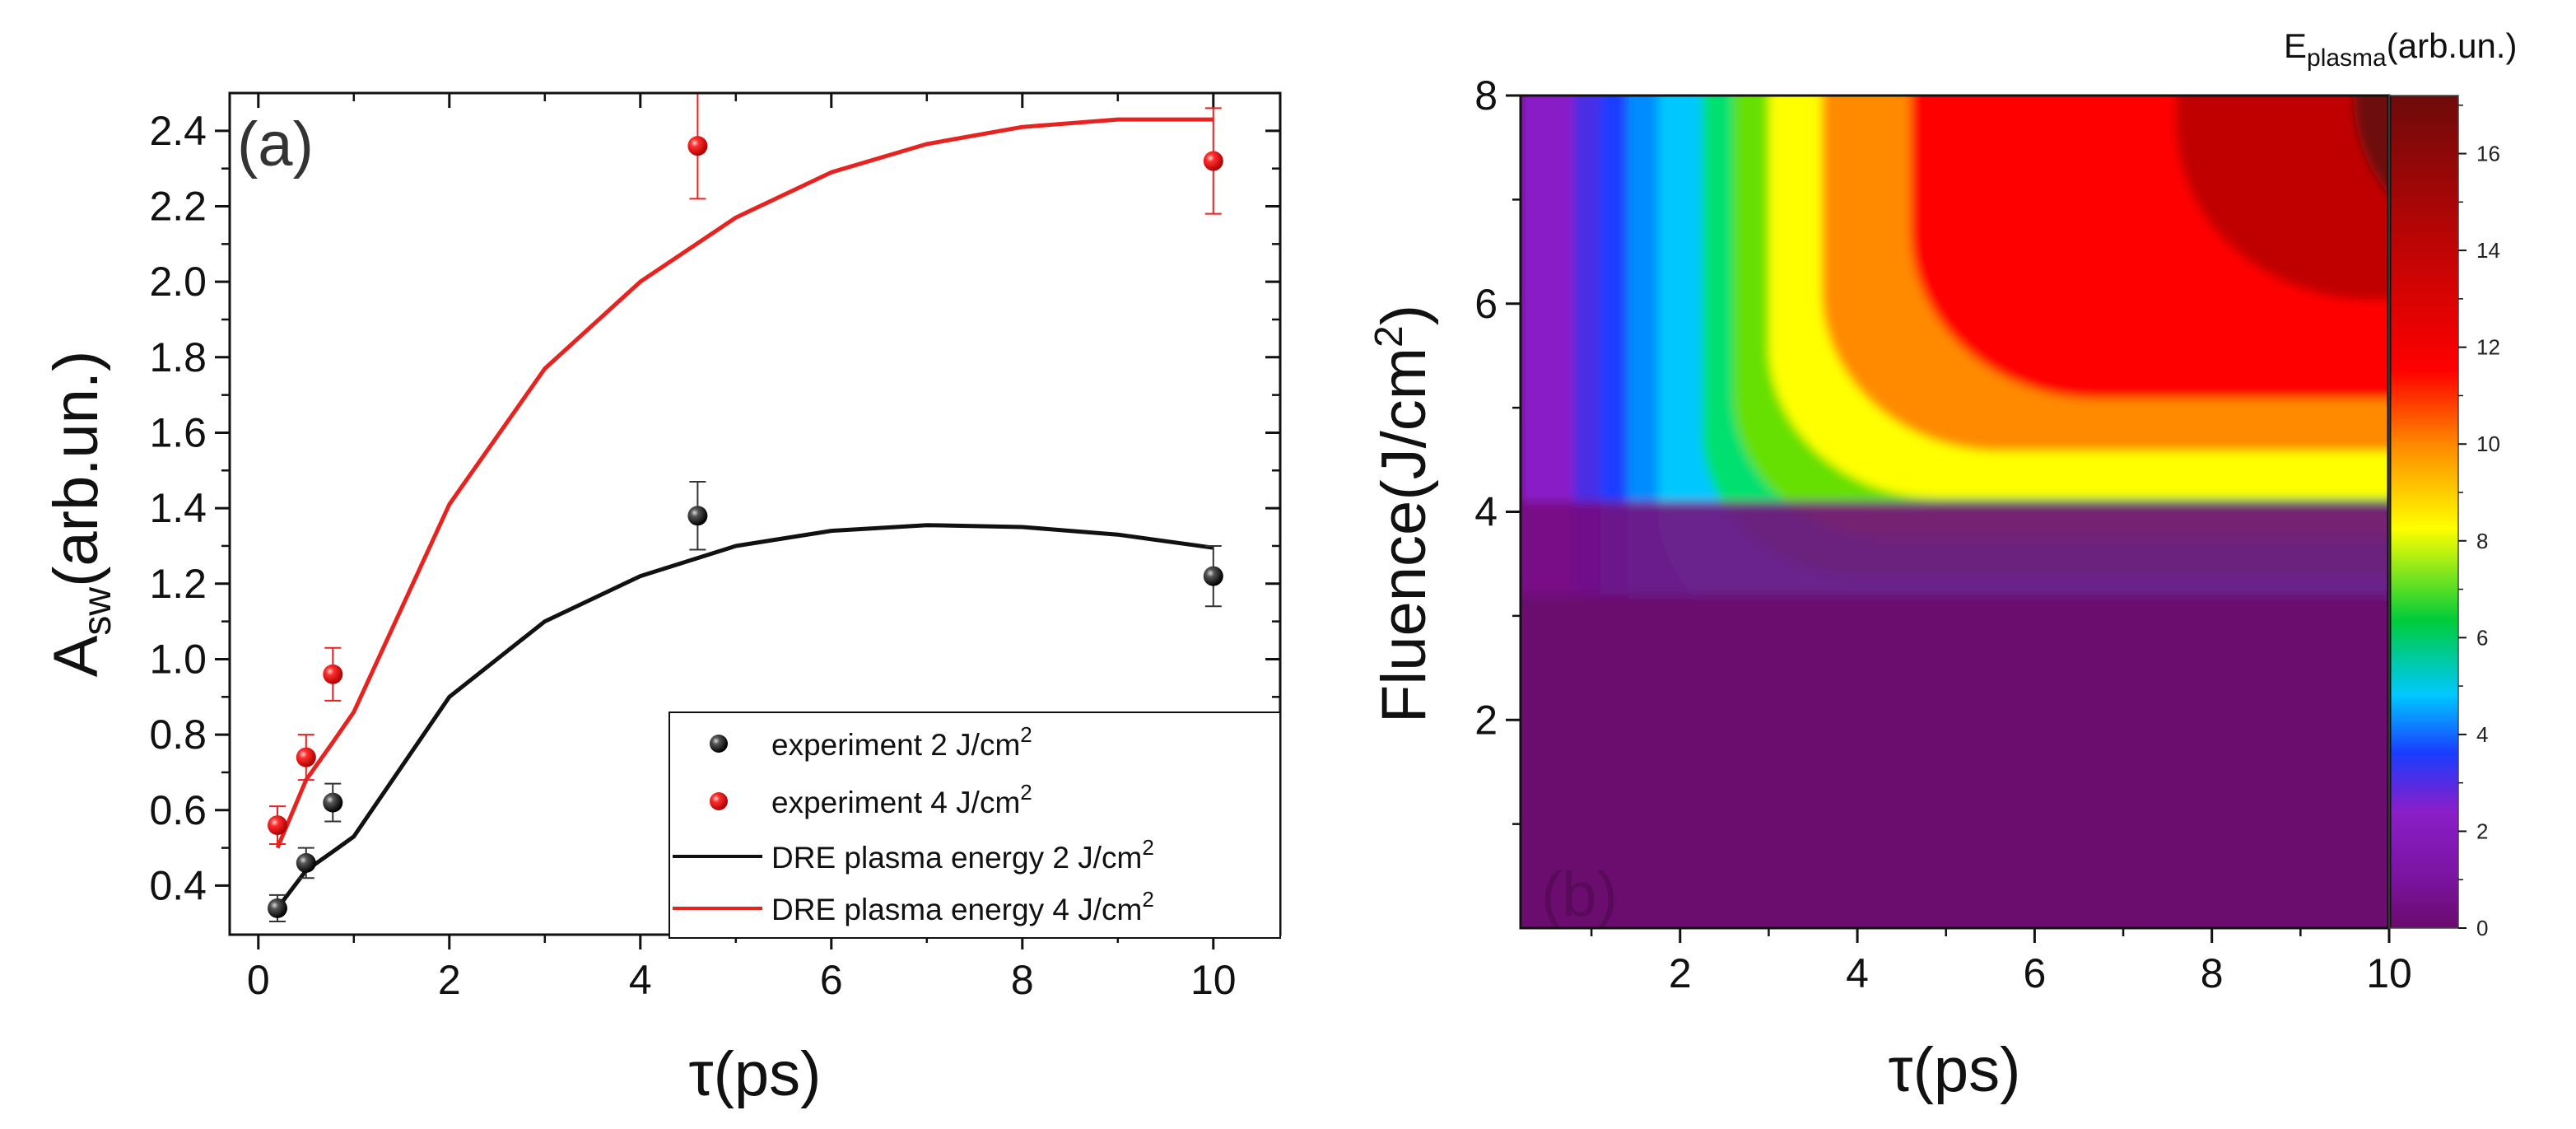 The image size is (2576, 1129). I want to click on colorbar-tick-label: 6, so click(2482, 637).